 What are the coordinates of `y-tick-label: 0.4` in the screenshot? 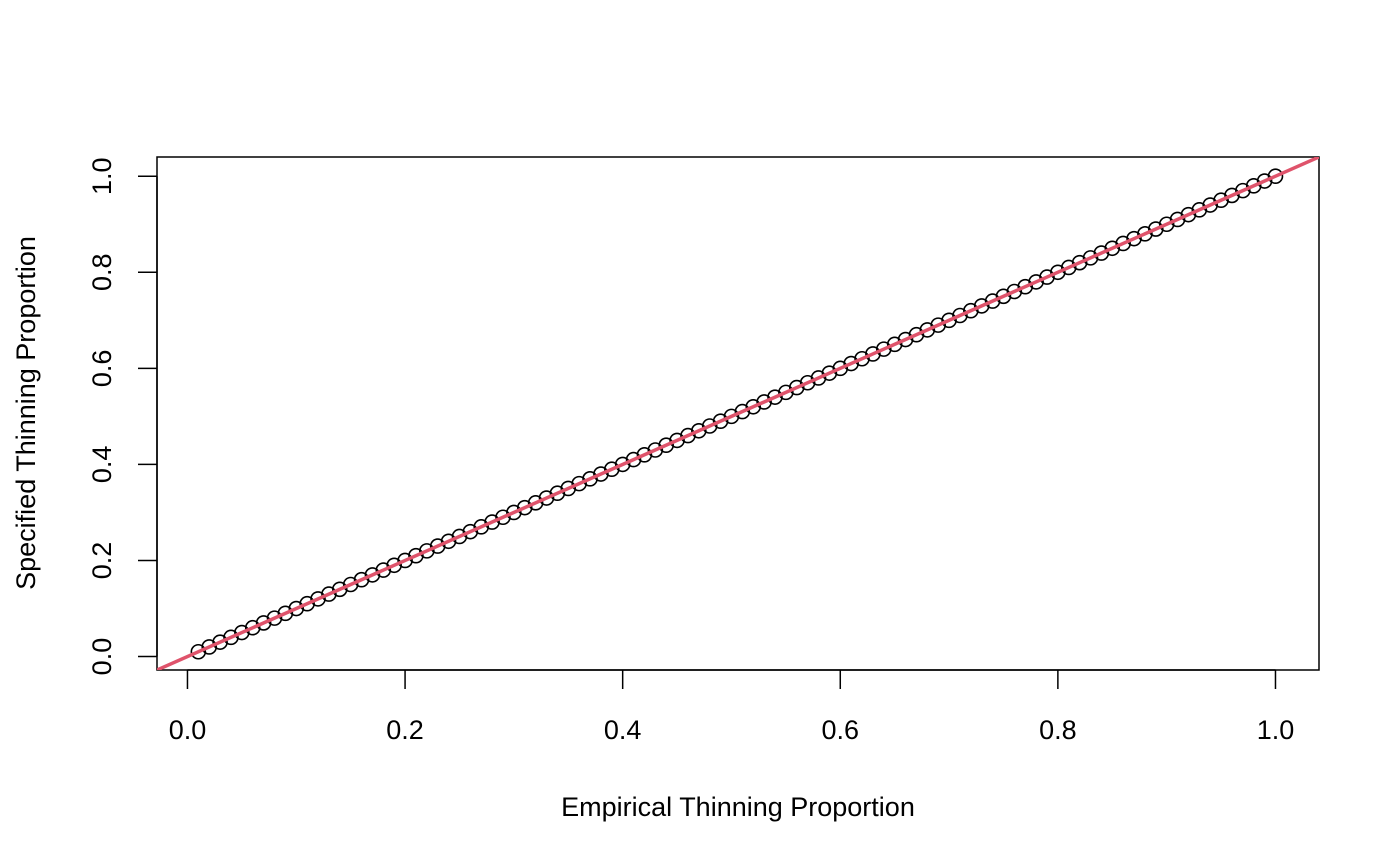 It's located at (102, 465).